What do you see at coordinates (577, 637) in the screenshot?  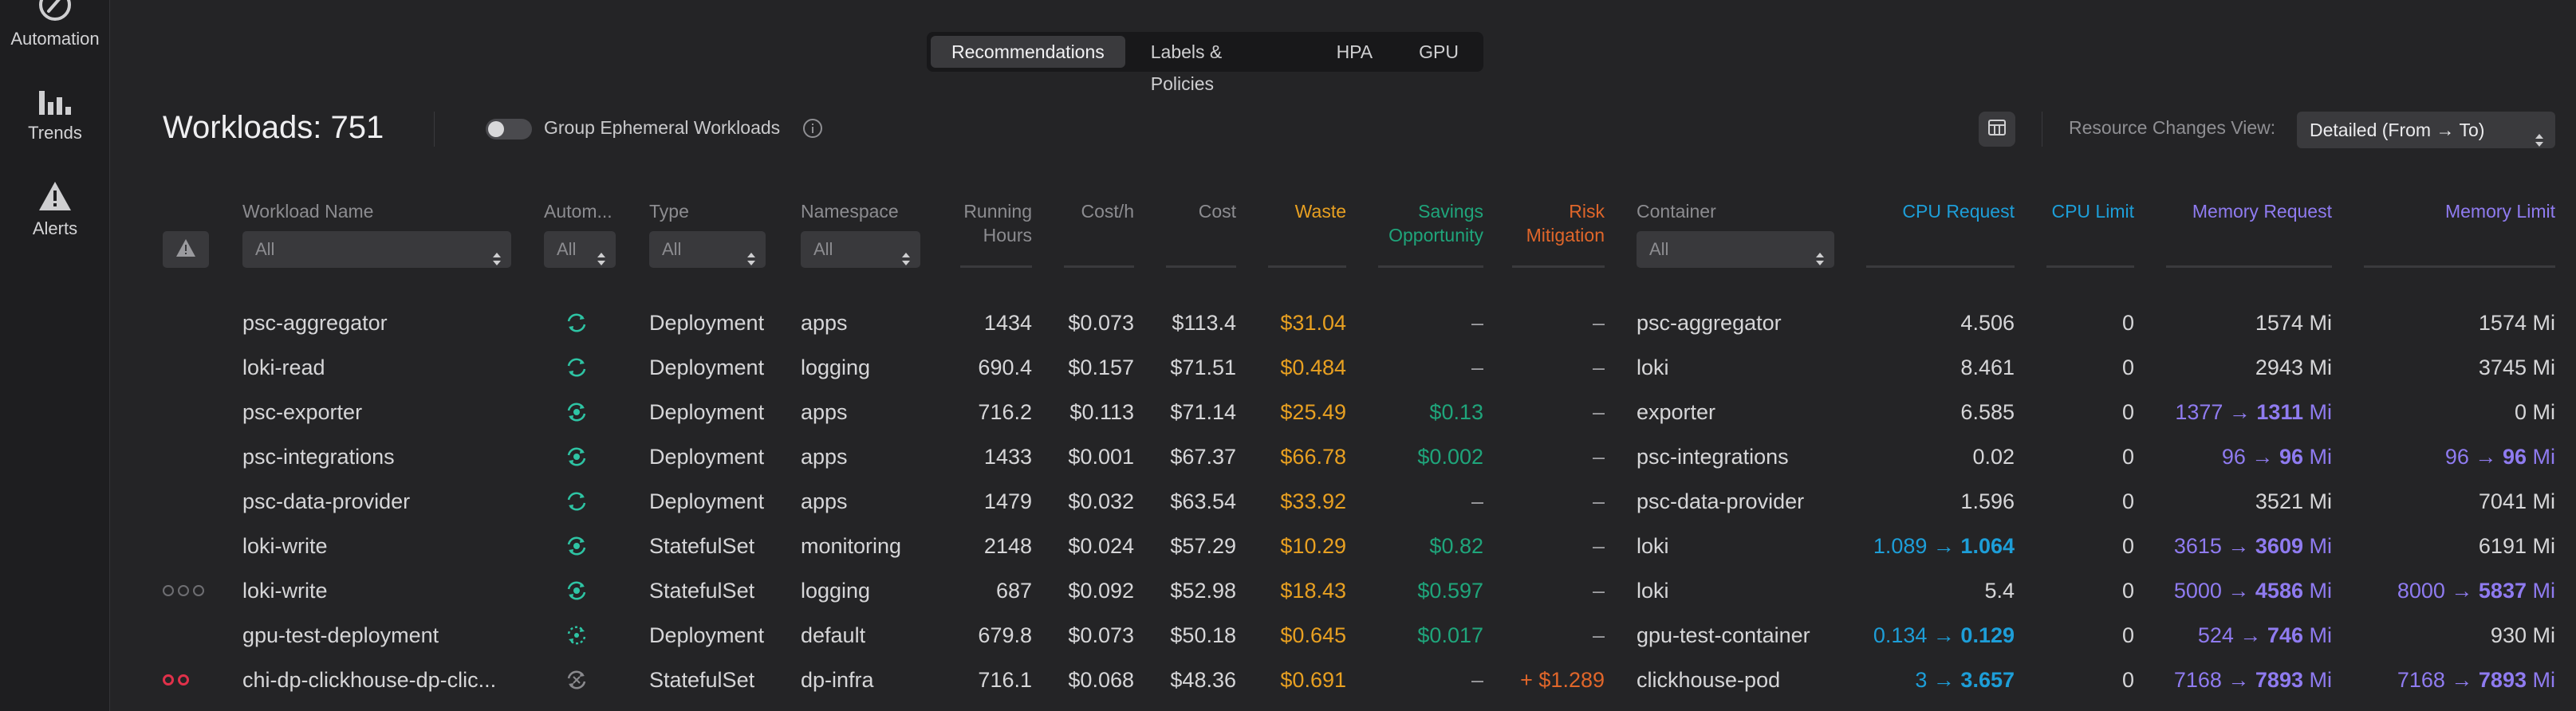 I see `sync-dotted-icon` at bounding box center [577, 637].